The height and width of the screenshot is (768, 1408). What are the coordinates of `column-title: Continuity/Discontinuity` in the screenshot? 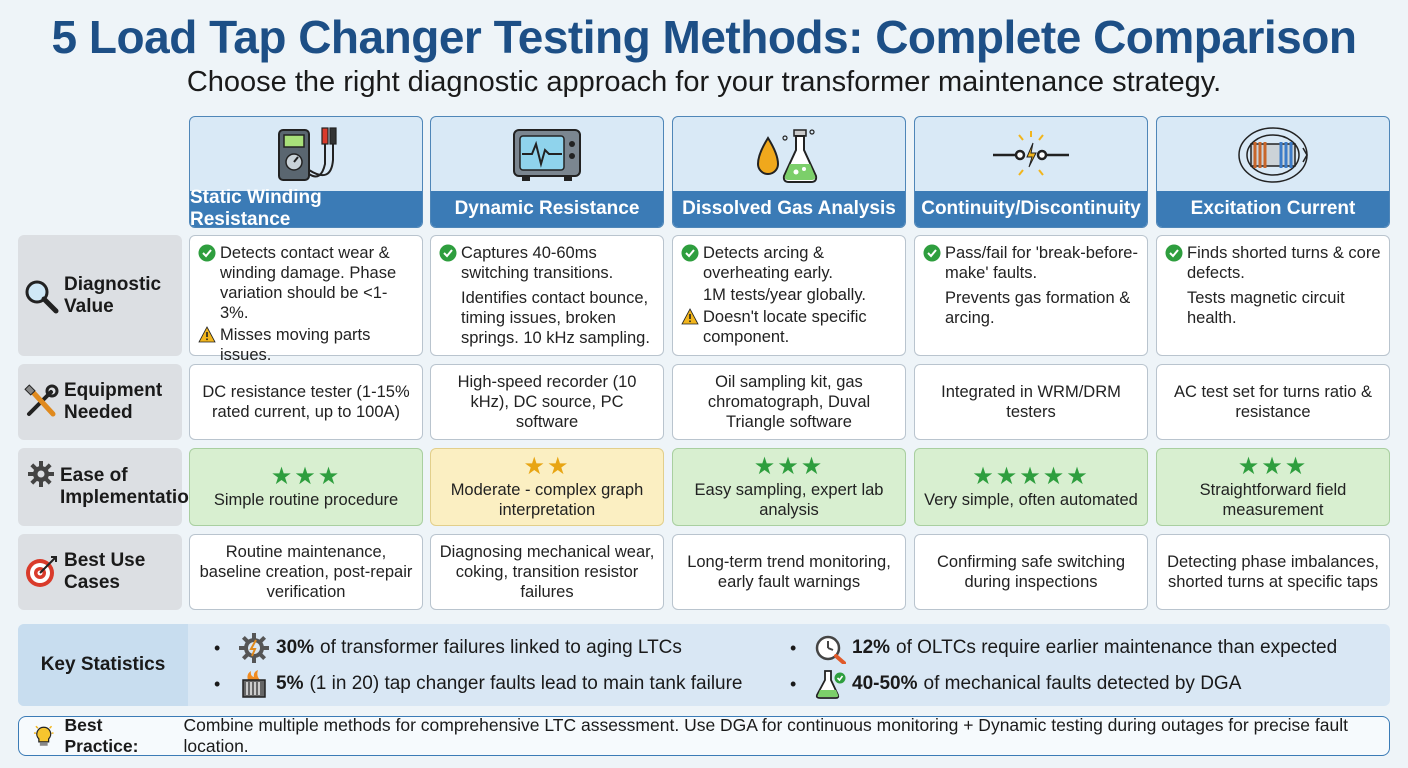 It's located at (1031, 209).